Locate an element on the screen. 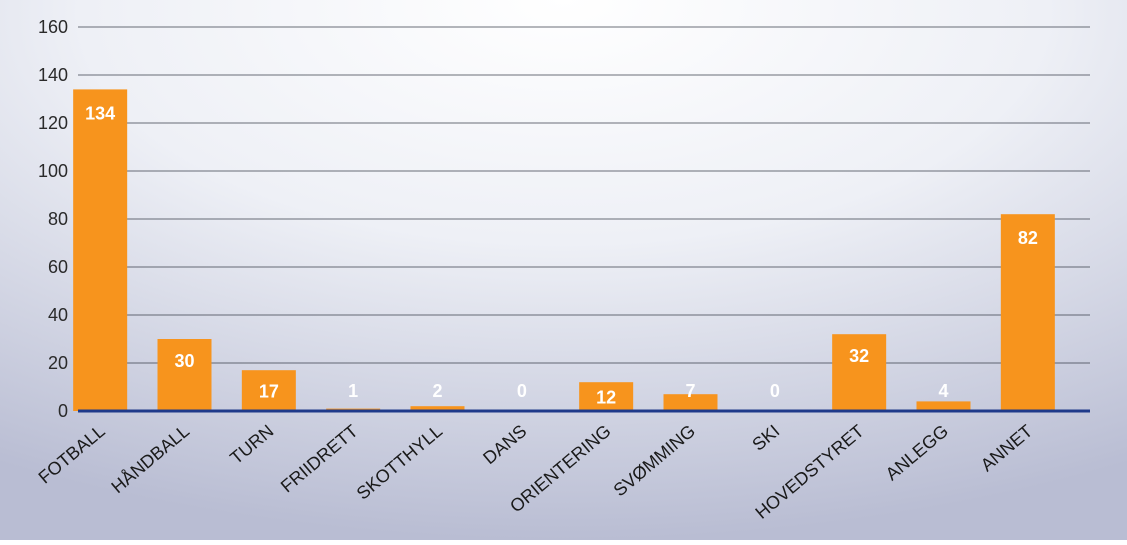 Image resolution: width=1127 pixels, height=545 pixels. bar-anlegg is located at coordinates (943, 406).